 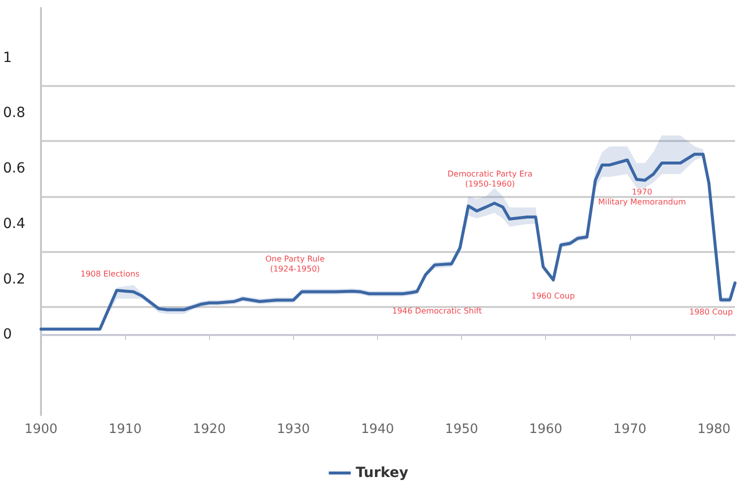 What do you see at coordinates (110, 274) in the screenshot?
I see `annotation: 1908 Elections` at bounding box center [110, 274].